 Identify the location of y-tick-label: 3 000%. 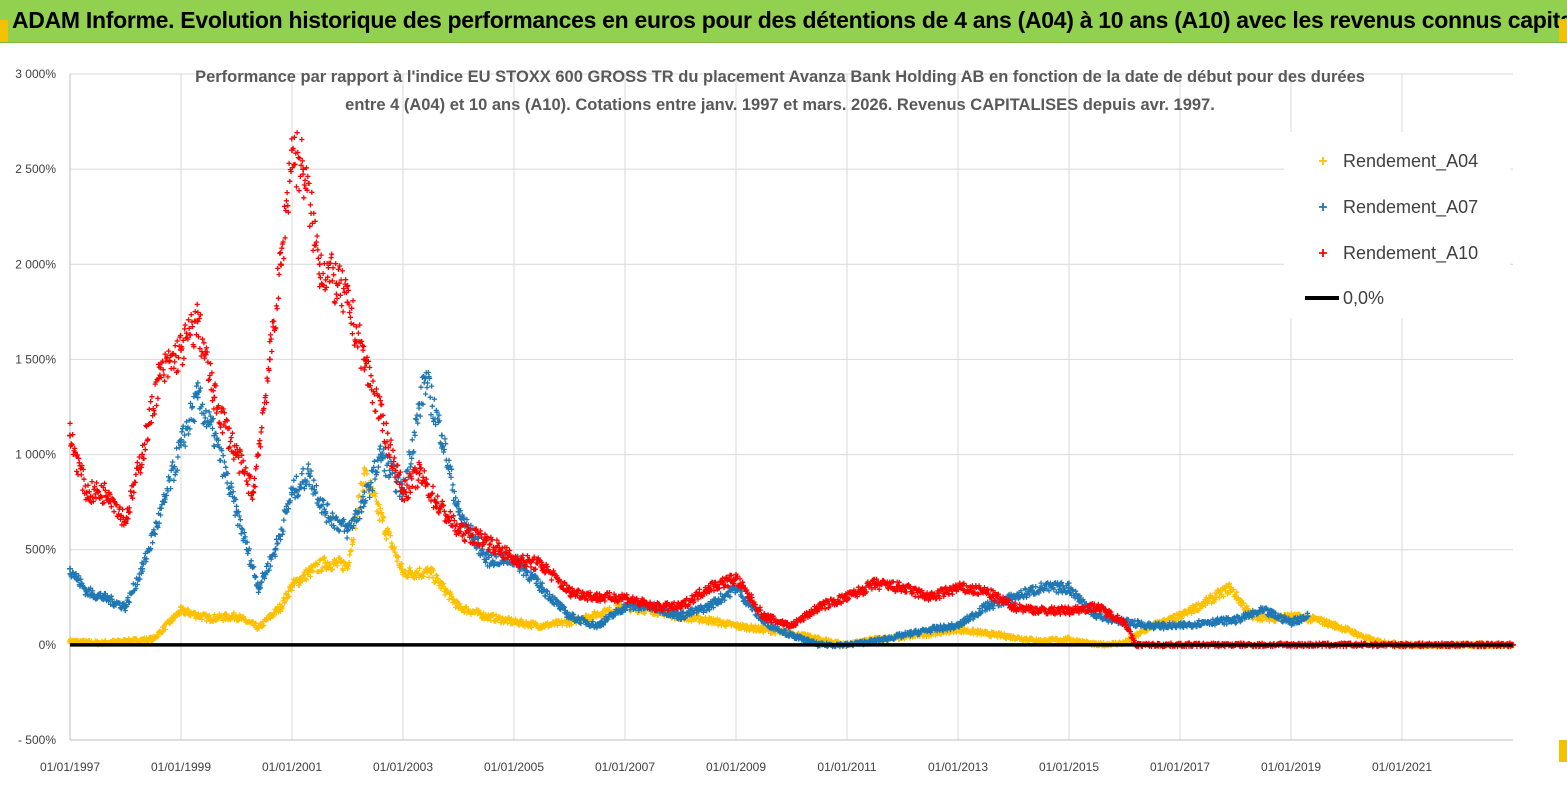
(35, 74).